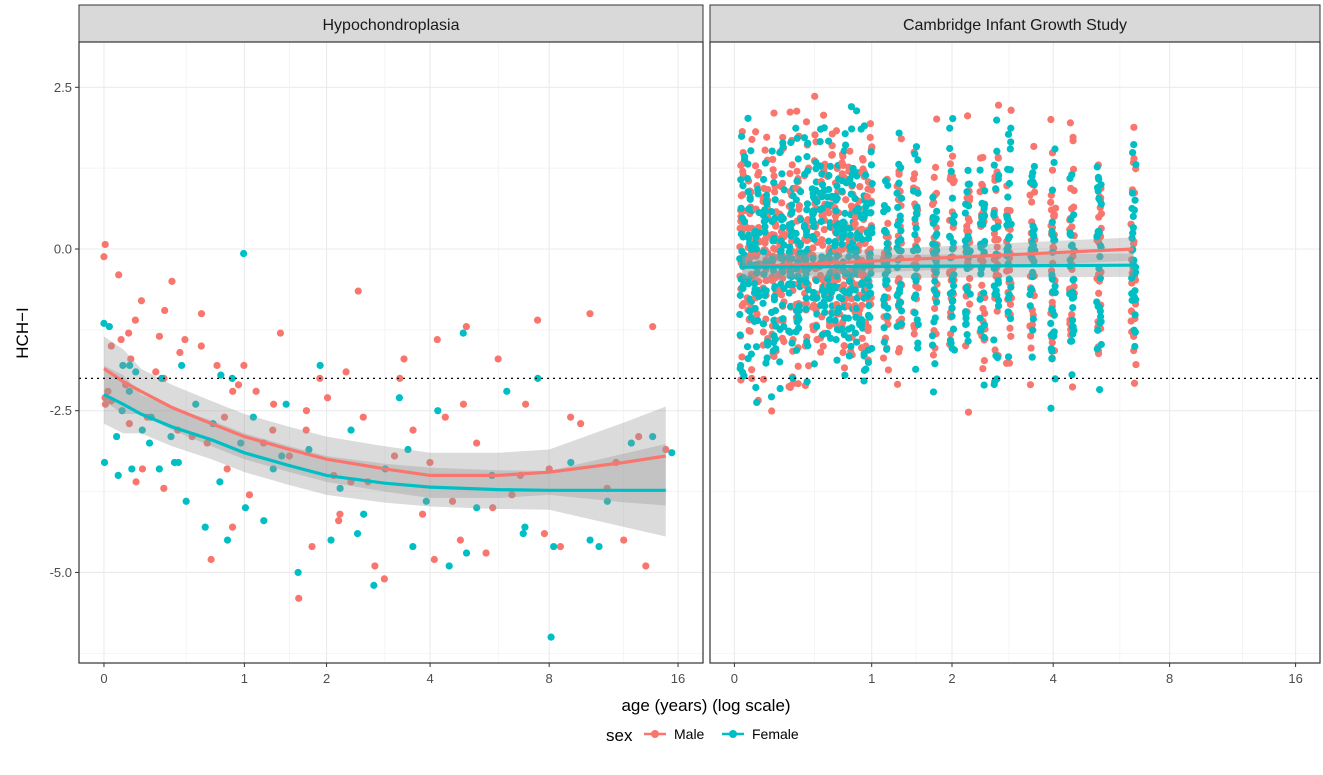 This screenshot has width=1323, height=775. Describe the element at coordinates (938, 266) in the screenshot. I see `smooth-line-female` at that location.